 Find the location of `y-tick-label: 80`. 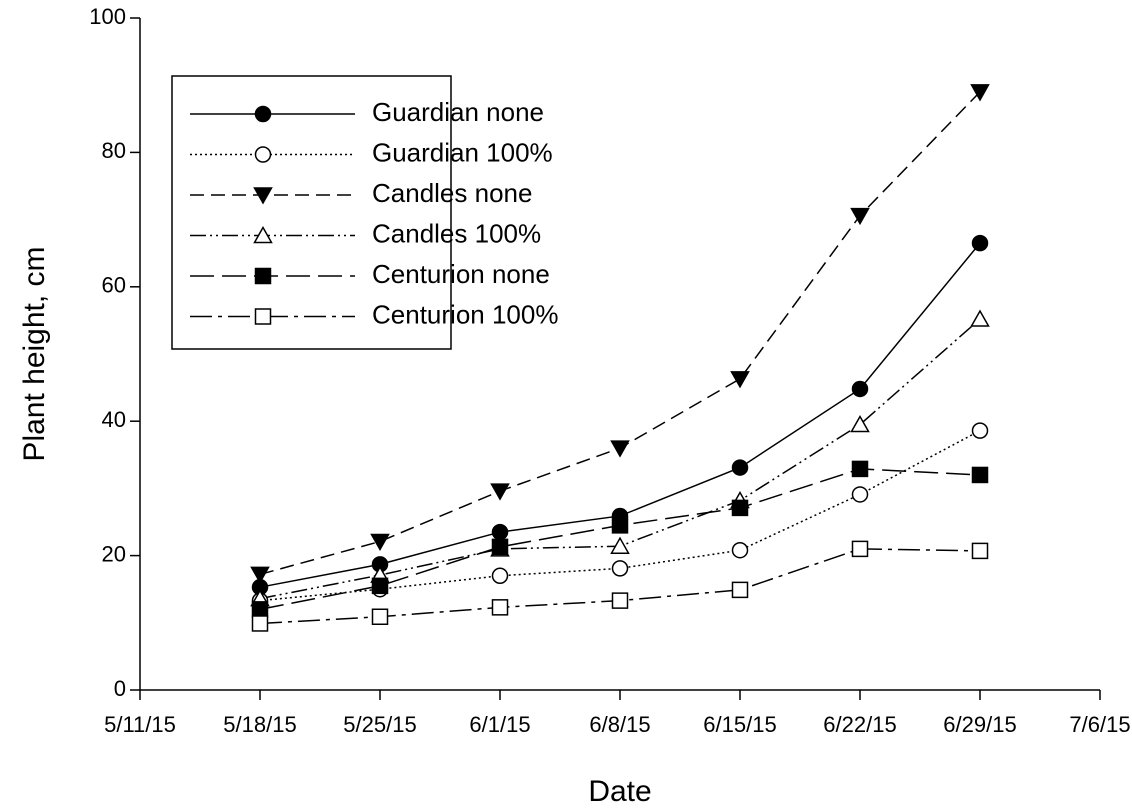

y-tick-label: 80 is located at coordinates (114, 150).